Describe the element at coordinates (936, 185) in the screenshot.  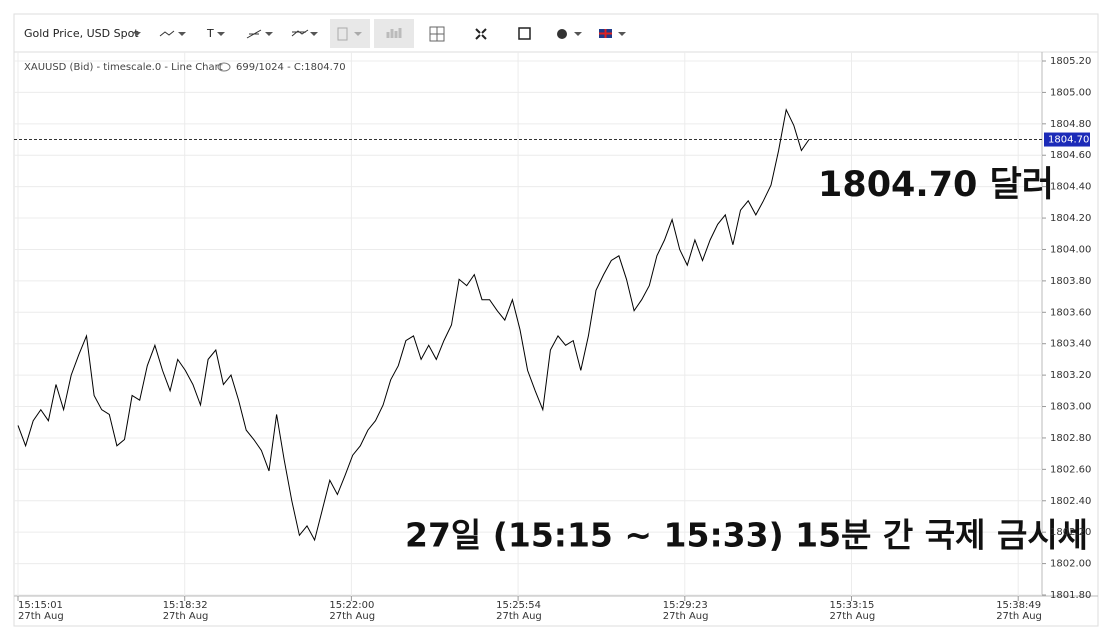
I see `price-annotation: 1804.70 달러` at that location.